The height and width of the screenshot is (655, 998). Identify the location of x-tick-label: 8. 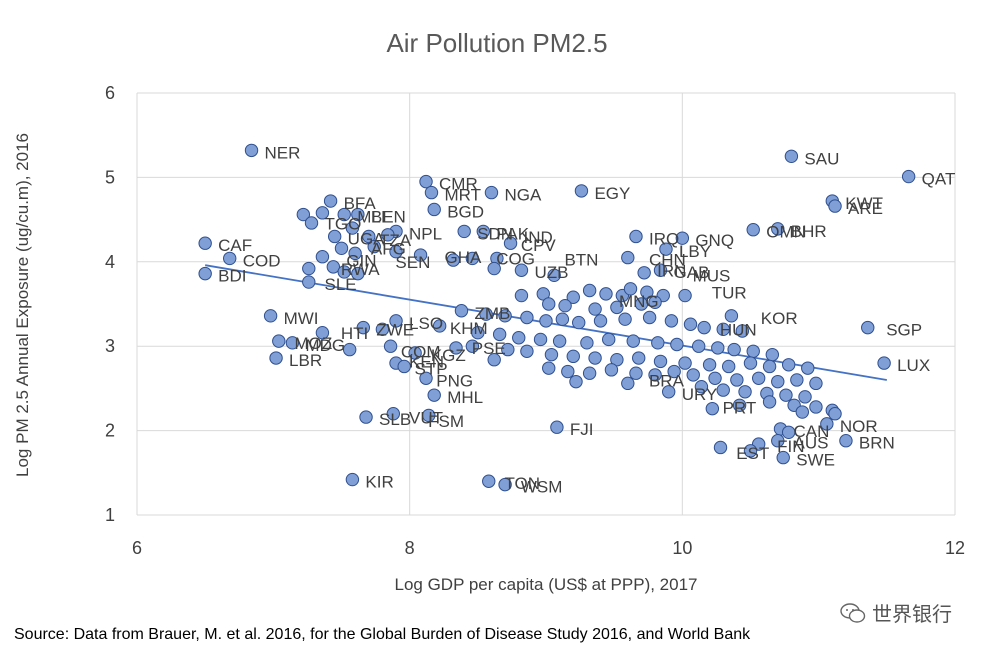
(410, 548).